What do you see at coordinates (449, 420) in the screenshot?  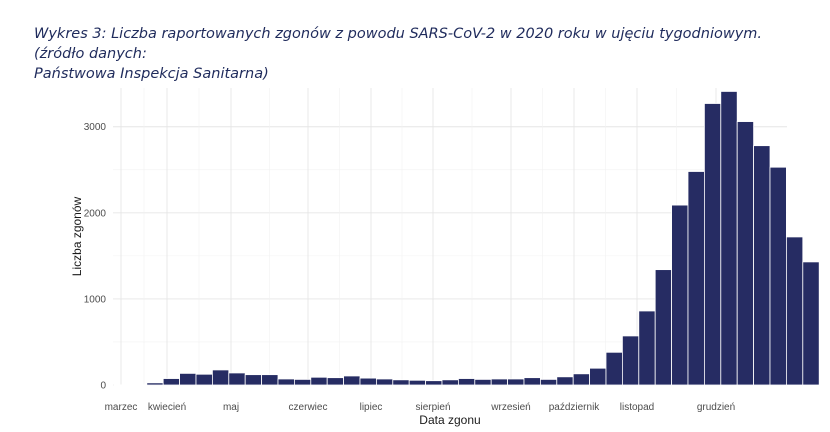 I see `x-axis-title: Data zgonu` at bounding box center [449, 420].